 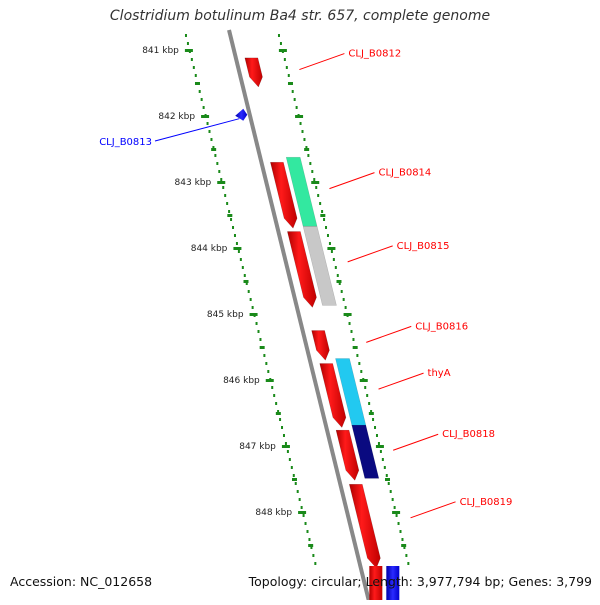 What do you see at coordinates (273, 513) in the screenshot?
I see `ruler-tick-label: 848 kbp` at bounding box center [273, 513].